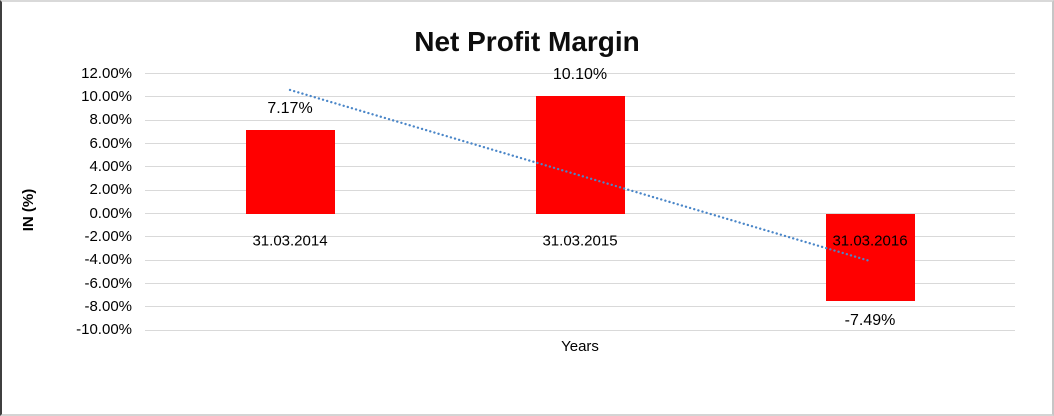  I want to click on y-axis-tick-label: -10.00%, so click(104, 330).